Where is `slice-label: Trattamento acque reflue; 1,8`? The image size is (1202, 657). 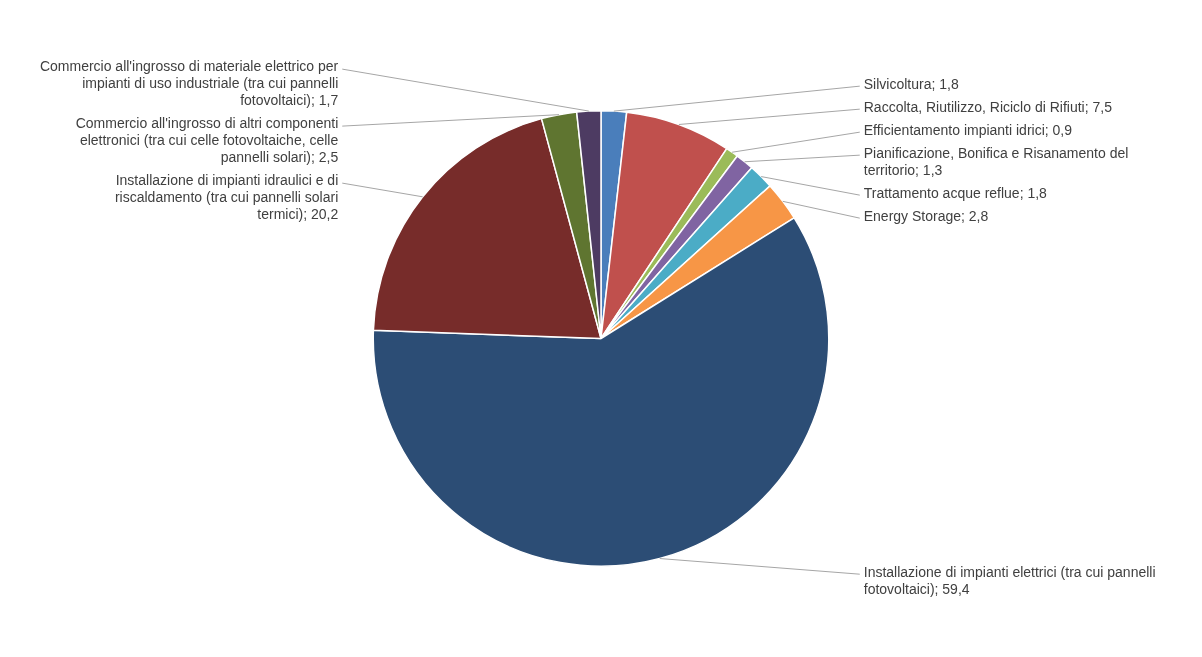 slice-label: Trattamento acque reflue; 1,8 is located at coordinates (955, 192).